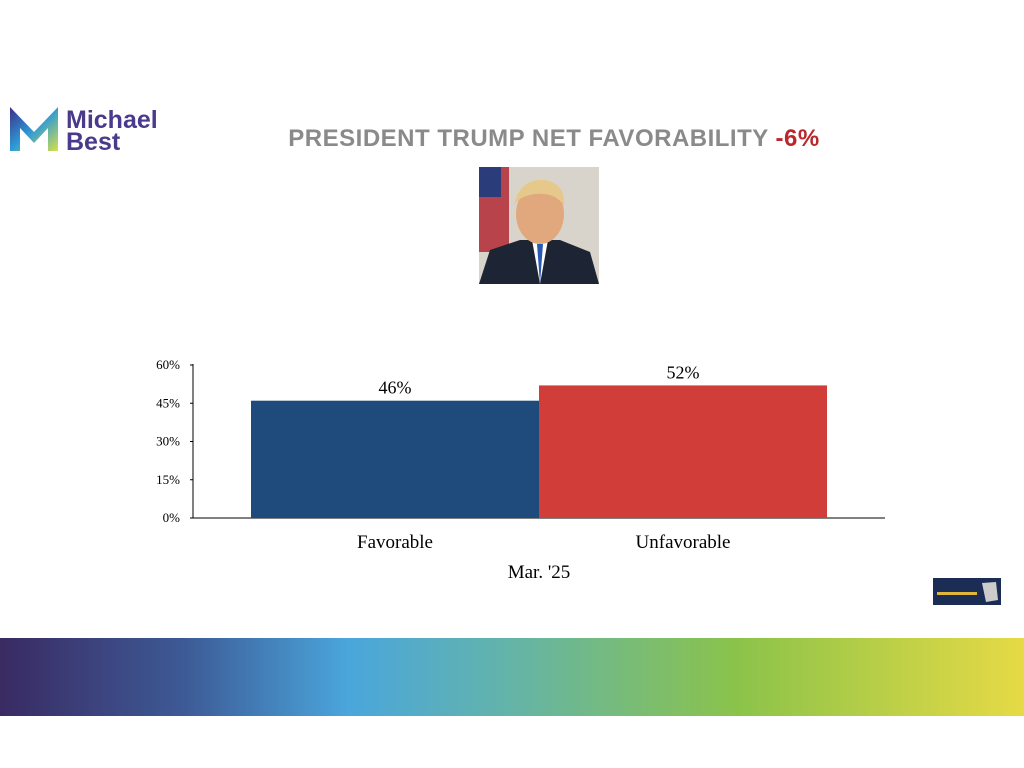 The width and height of the screenshot is (1024, 768). What do you see at coordinates (172, 517) in the screenshot?
I see `y-tick-label: 0%` at bounding box center [172, 517].